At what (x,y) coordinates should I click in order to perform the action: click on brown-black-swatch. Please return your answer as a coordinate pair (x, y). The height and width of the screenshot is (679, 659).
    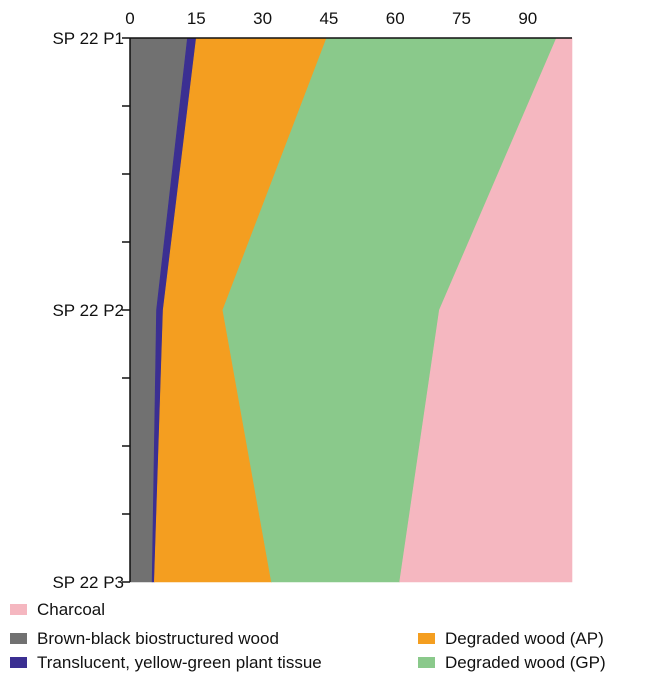
    Looking at the image, I should click on (18, 638).